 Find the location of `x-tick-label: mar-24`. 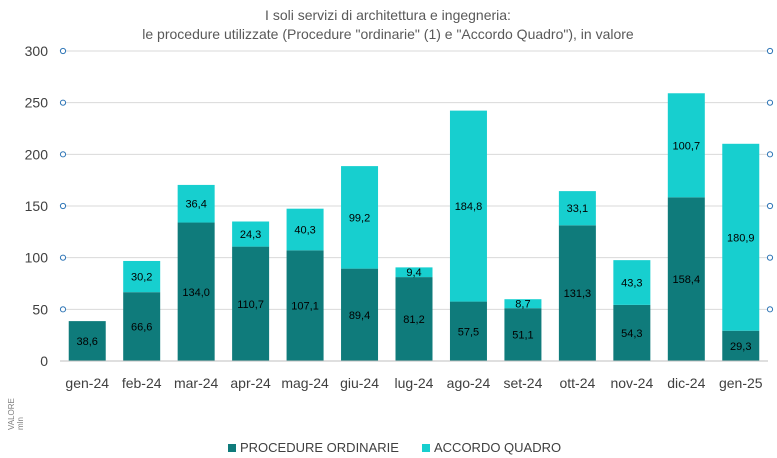

x-tick-label: mar-24 is located at coordinates (196, 383).